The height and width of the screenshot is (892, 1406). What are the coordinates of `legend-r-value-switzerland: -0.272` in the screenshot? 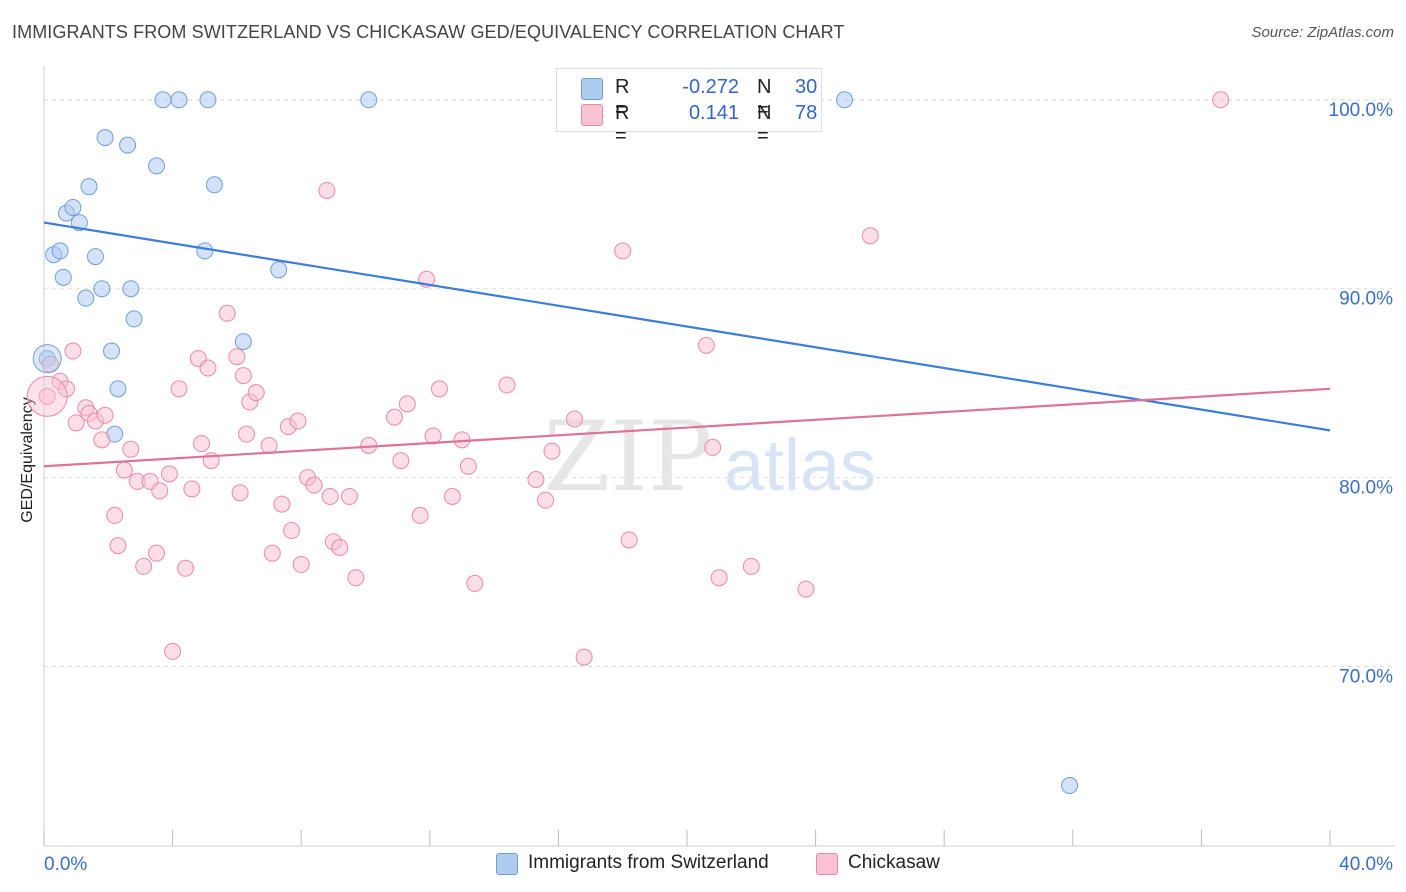 It's located at (710, 87).